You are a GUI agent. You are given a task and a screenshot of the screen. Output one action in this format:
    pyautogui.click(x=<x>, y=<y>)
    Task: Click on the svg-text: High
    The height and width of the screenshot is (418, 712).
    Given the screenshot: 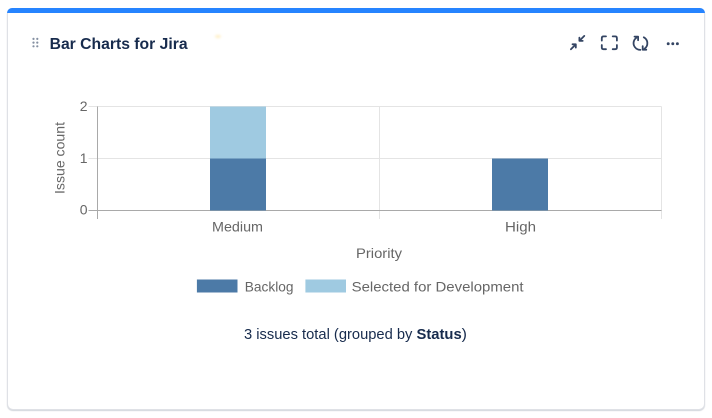 What is the action you would take?
    pyautogui.click(x=520, y=227)
    